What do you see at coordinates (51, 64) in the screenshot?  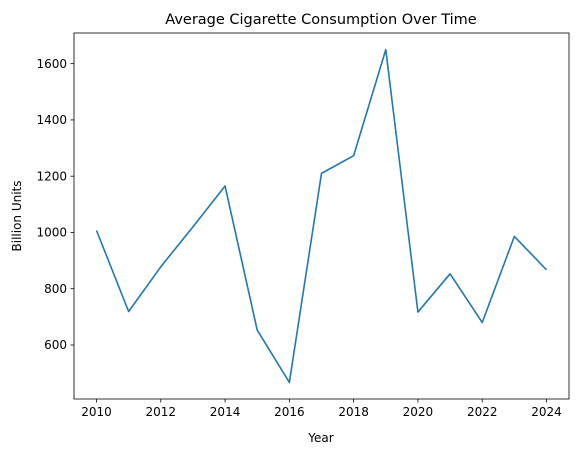 I see `y-tick-label: 1600` at bounding box center [51, 64].